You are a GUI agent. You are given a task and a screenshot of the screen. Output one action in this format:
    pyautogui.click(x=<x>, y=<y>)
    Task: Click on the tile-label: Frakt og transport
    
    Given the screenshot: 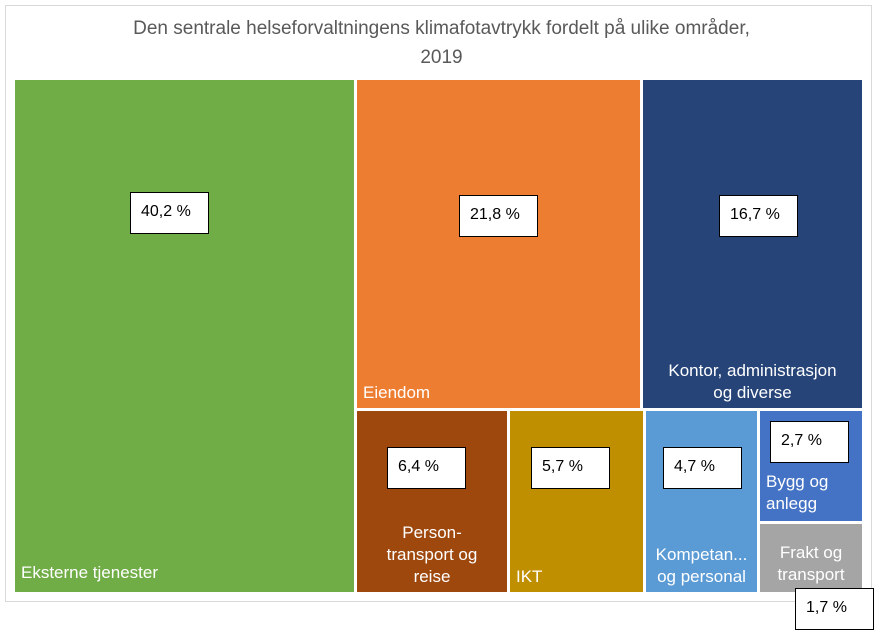 What is the action you would take?
    pyautogui.click(x=811, y=563)
    